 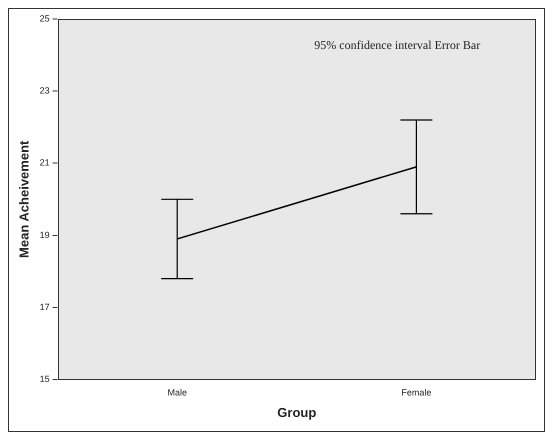 I want to click on y-tick-label: 23, so click(x=45, y=91).